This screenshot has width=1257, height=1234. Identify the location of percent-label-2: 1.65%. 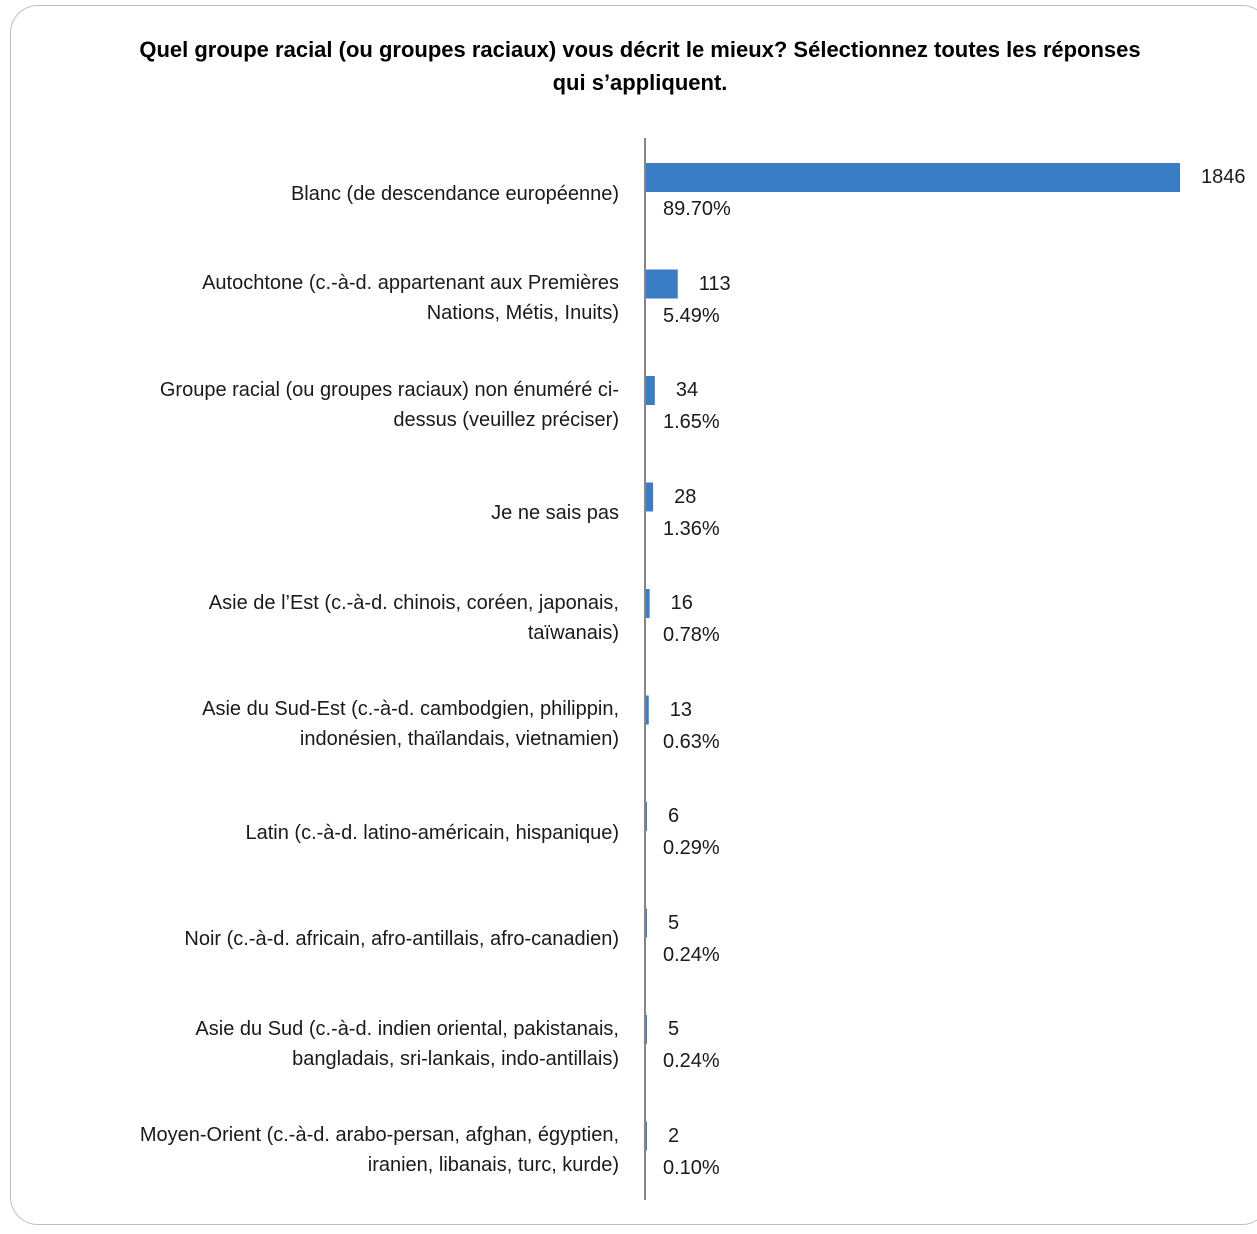
(691, 422).